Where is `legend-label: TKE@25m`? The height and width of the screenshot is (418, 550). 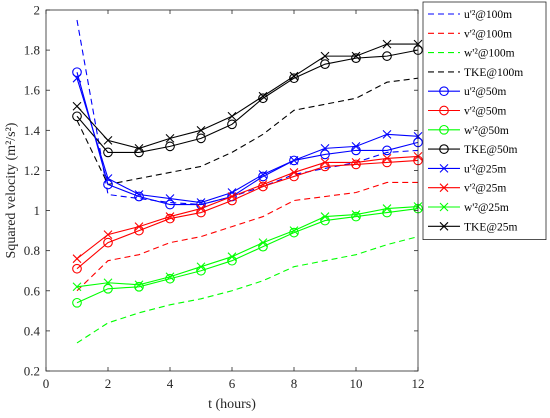
legend-label: TKE@25m is located at coordinates (490, 227).